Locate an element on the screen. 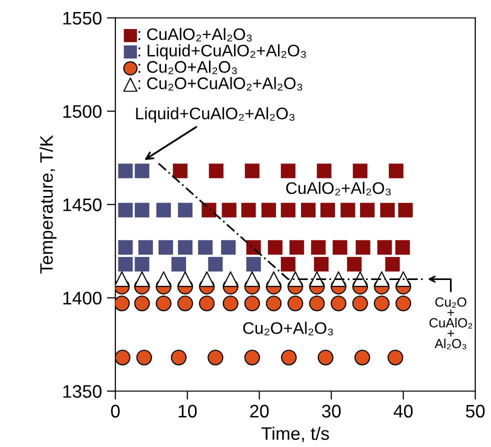 The height and width of the screenshot is (447, 491). x-tick-label: 10 is located at coordinates (187, 411).